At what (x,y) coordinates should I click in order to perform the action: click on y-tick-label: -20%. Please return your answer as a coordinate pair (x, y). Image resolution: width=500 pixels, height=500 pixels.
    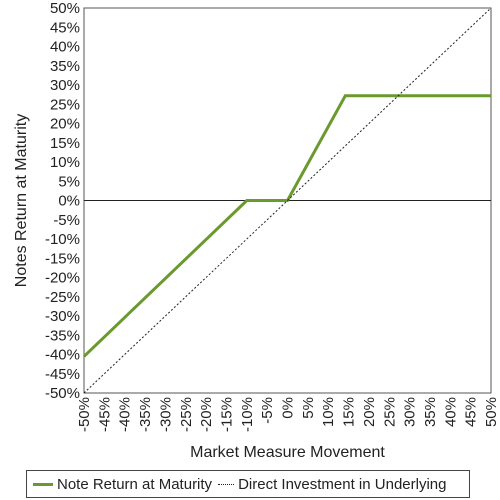
    Looking at the image, I should click on (62, 278).